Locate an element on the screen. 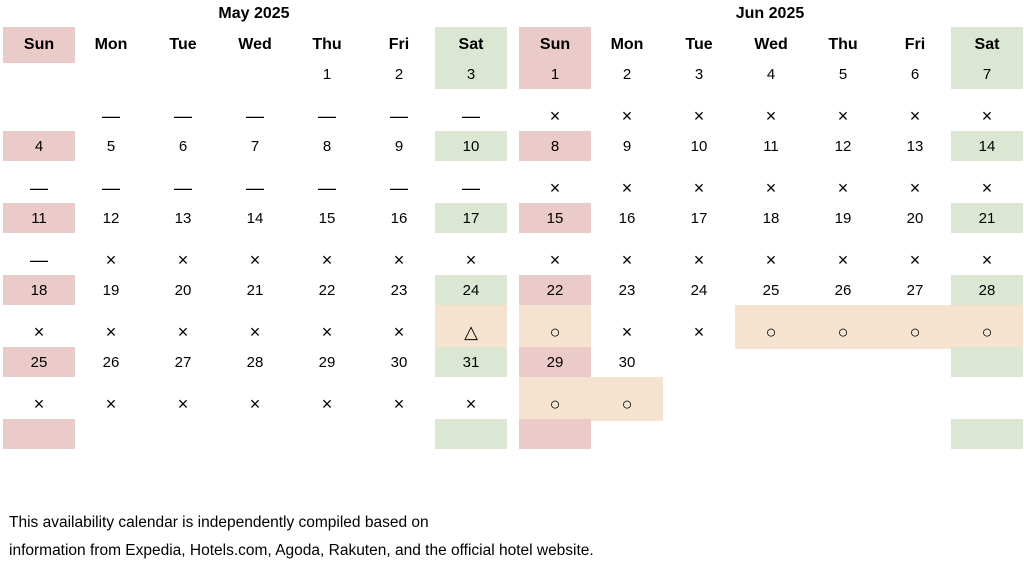 The image size is (1024, 566). day-number-text: 15 is located at coordinates (327, 218).